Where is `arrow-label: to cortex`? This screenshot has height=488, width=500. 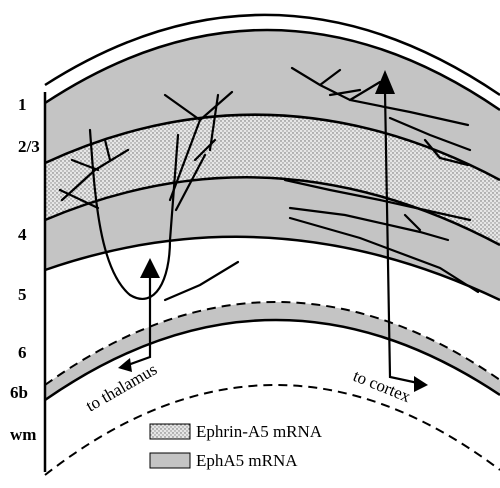 arrow-label: to cortex is located at coordinates (382, 386).